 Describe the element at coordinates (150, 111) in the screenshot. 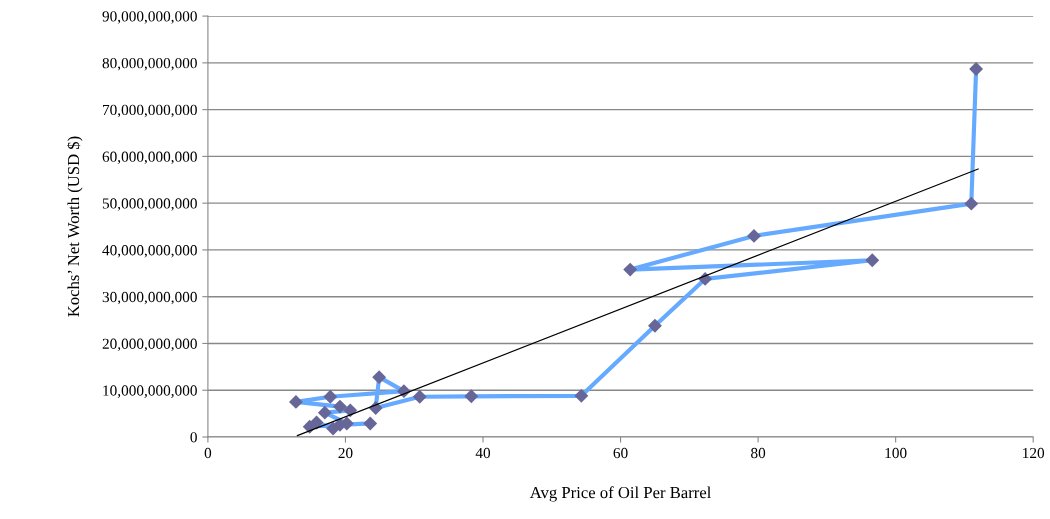

I see `y-tick-label: 70,000,000,000` at that location.